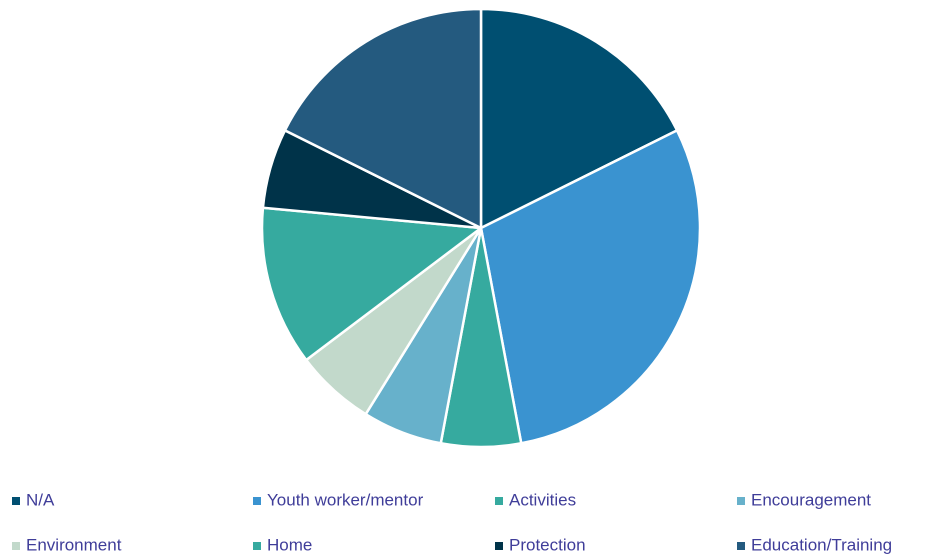 The width and height of the screenshot is (939, 560). Describe the element at coordinates (811, 499) in the screenshot. I see `legend-label: Encouragement` at that location.